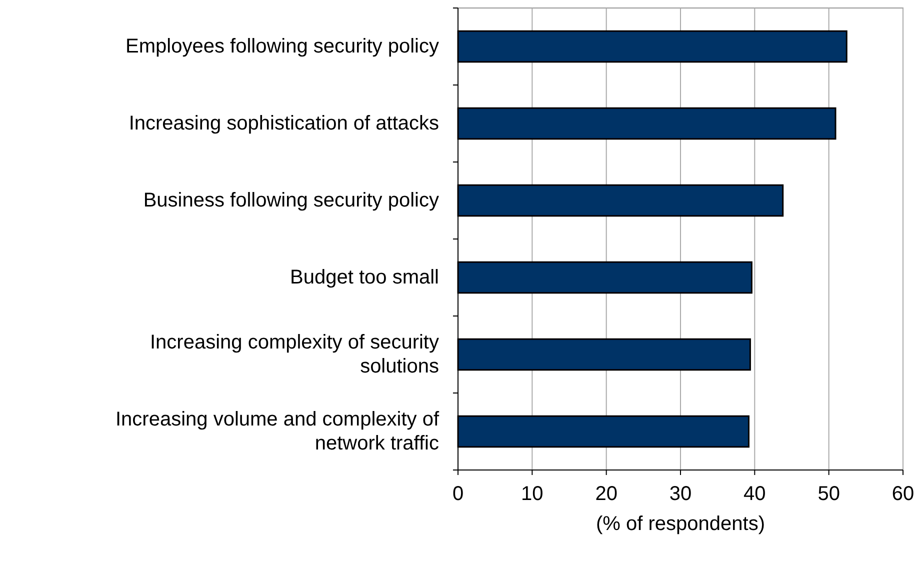  I want to click on x-tick-label: 50, so click(829, 494).